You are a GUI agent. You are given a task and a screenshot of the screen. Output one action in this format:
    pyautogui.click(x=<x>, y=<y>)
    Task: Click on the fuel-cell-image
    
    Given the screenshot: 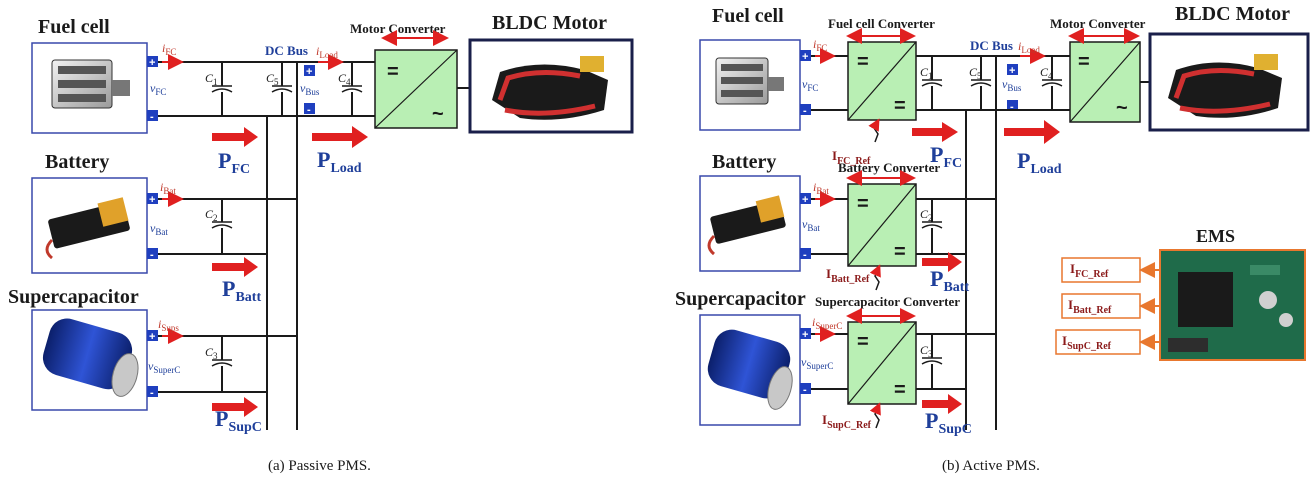 What is the action you would take?
    pyautogui.click(x=89, y=88)
    